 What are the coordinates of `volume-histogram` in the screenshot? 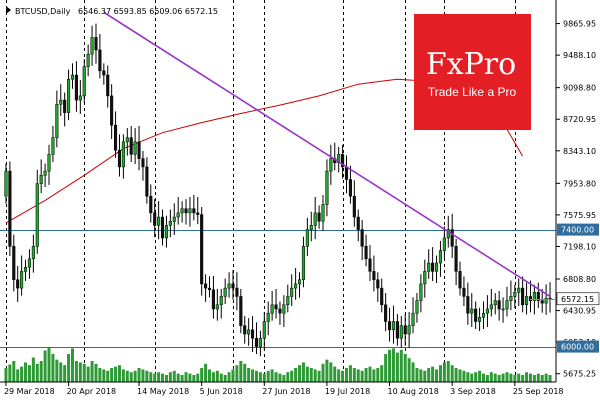 It's located at (278, 364).